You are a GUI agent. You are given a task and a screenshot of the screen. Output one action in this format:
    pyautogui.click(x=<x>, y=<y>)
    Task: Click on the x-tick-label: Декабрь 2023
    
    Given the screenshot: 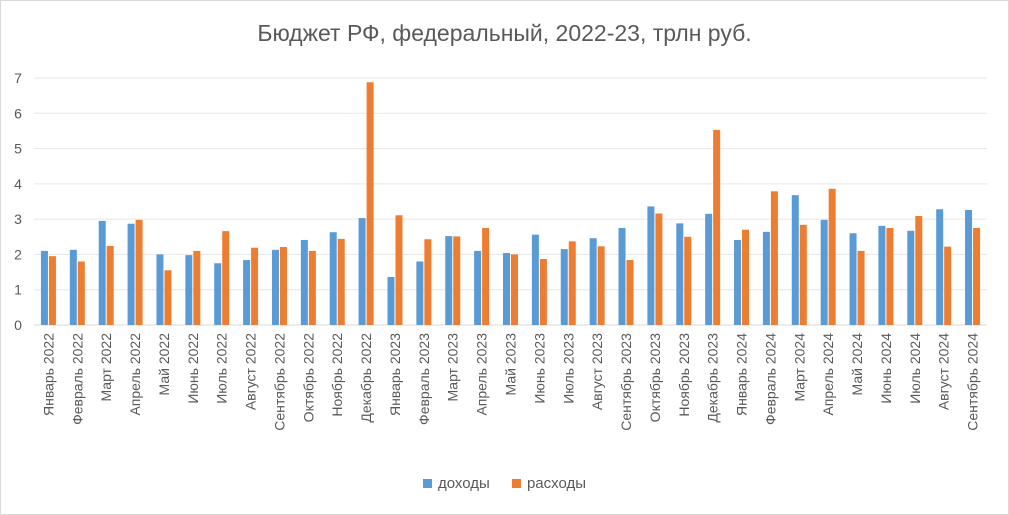 What is the action you would take?
    pyautogui.click(x=713, y=378)
    